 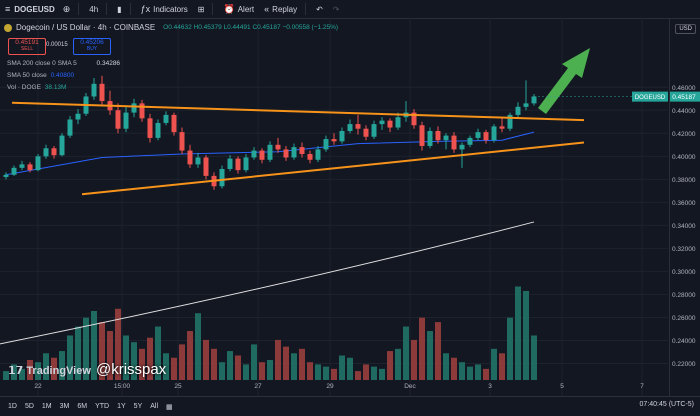 I want to click on clock: 07:40:45 (UTC-5), so click(x=666, y=404).